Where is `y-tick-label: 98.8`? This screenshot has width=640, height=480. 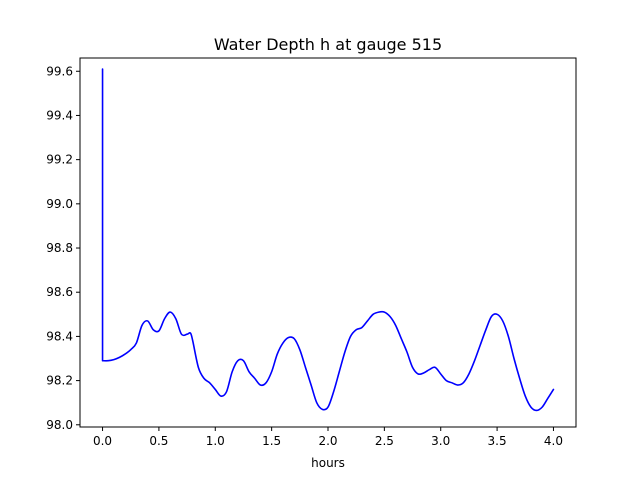 y-tick-label: 98.8 is located at coordinates (59, 248).